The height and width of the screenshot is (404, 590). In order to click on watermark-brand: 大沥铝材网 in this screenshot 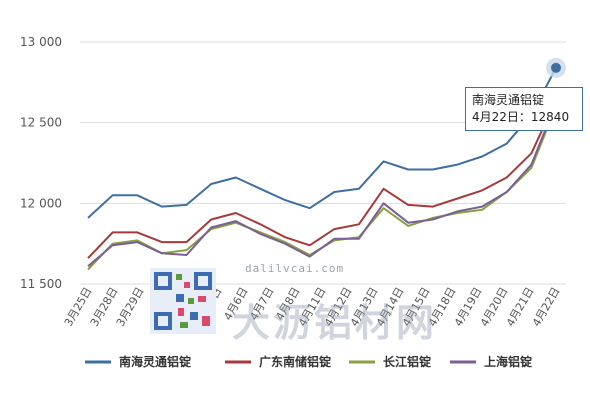, I will do `click(335, 323)`.